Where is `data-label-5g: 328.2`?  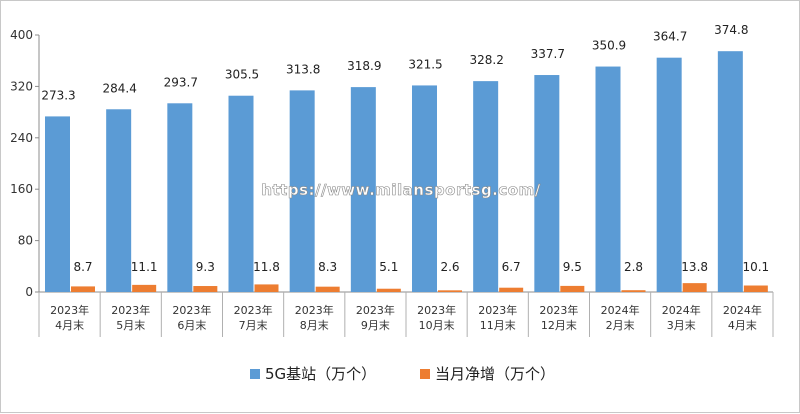
data-label-5g: 328.2 is located at coordinates (486, 60).